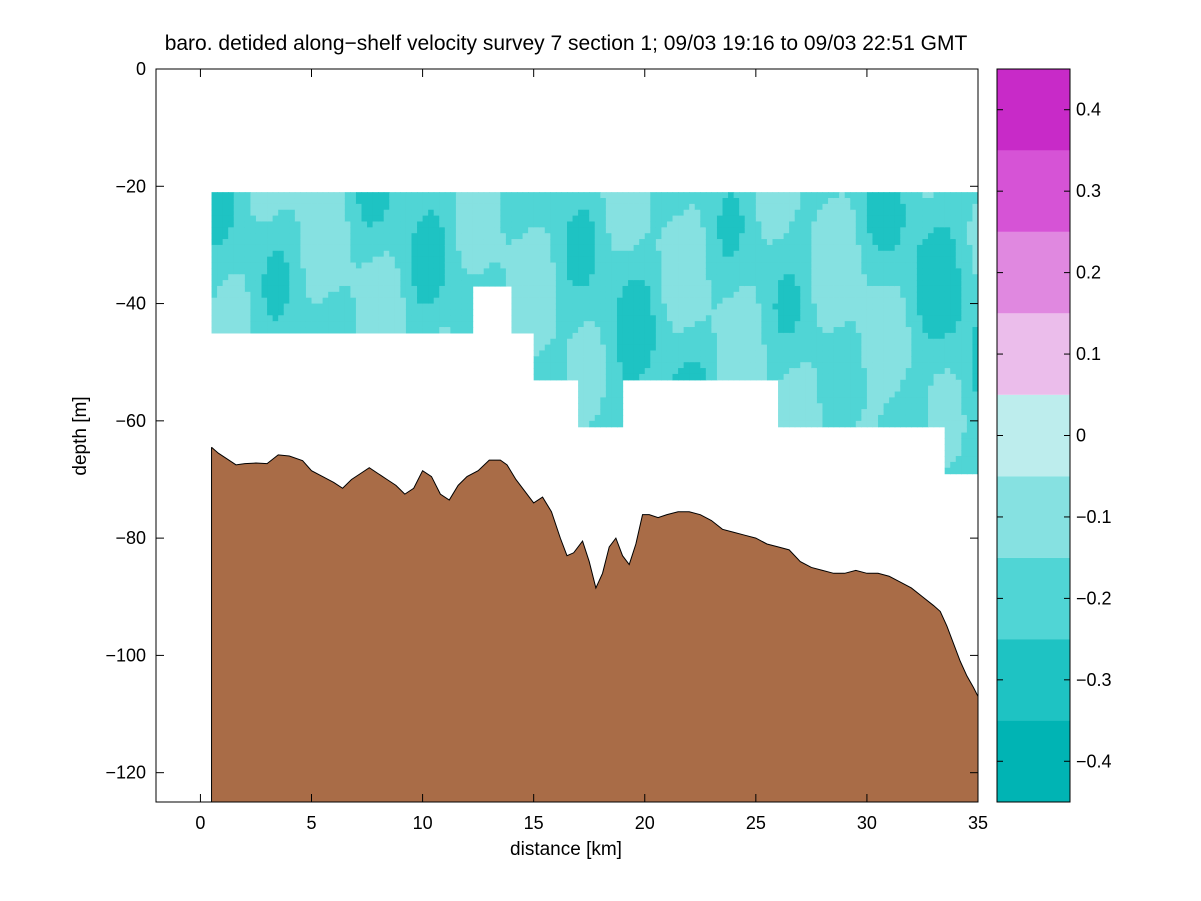 Image resolution: width=1201 pixels, height=901 pixels. What do you see at coordinates (1088, 354) in the screenshot?
I see `colorbar-tick-label: 0.1` at bounding box center [1088, 354].